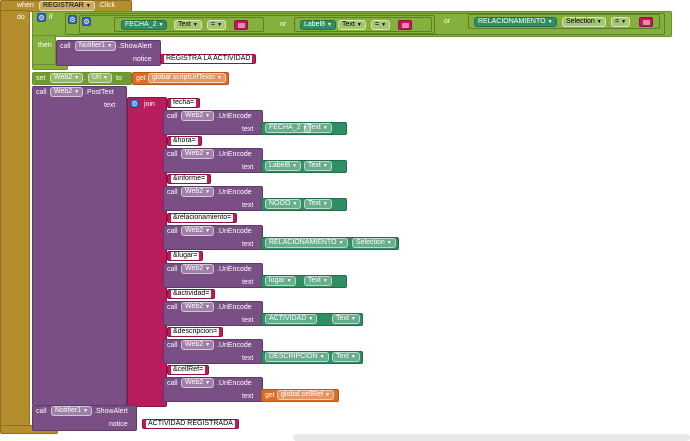 This screenshot has width=690, height=441. I want to click on notify2-text-string: ACTIVIDAD REGISTRADA, so click(190, 424).